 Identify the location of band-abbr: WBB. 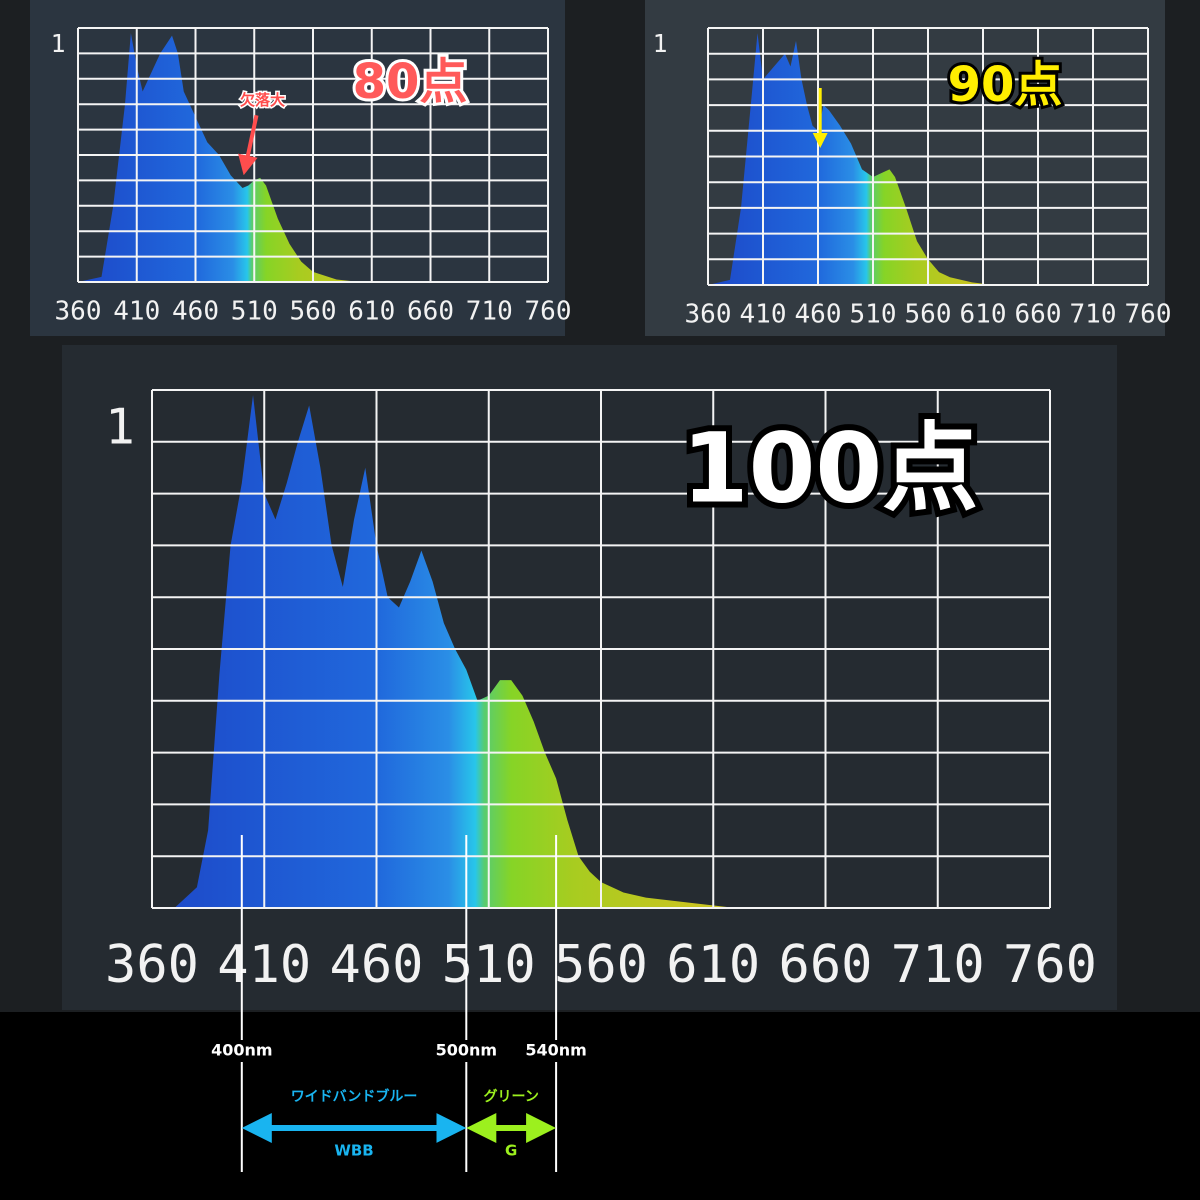
(353, 1151).